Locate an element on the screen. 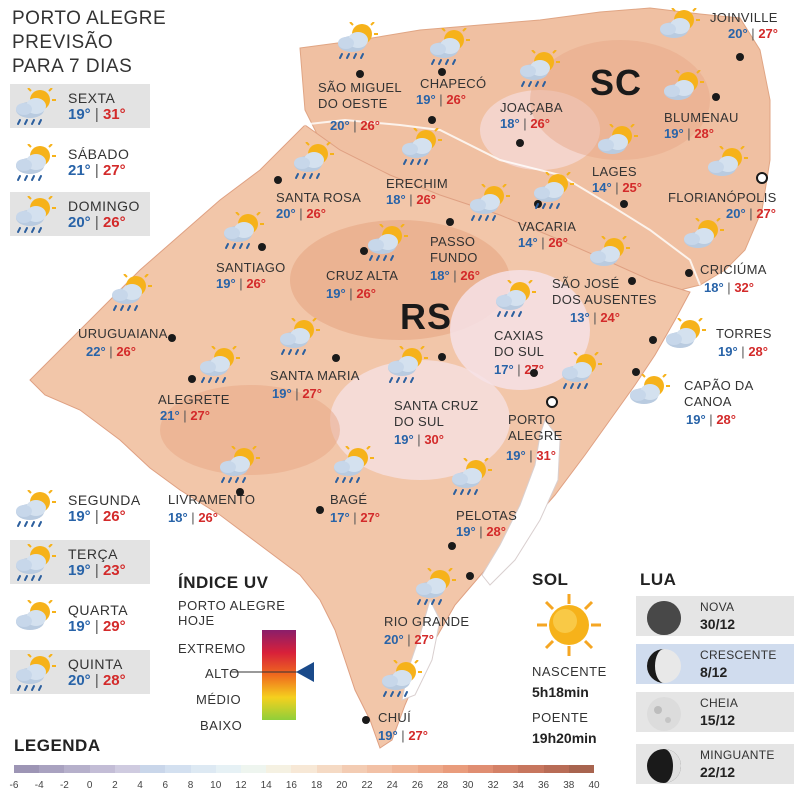  title-line-1: PORTO ALEGRE is located at coordinates (89, 18).